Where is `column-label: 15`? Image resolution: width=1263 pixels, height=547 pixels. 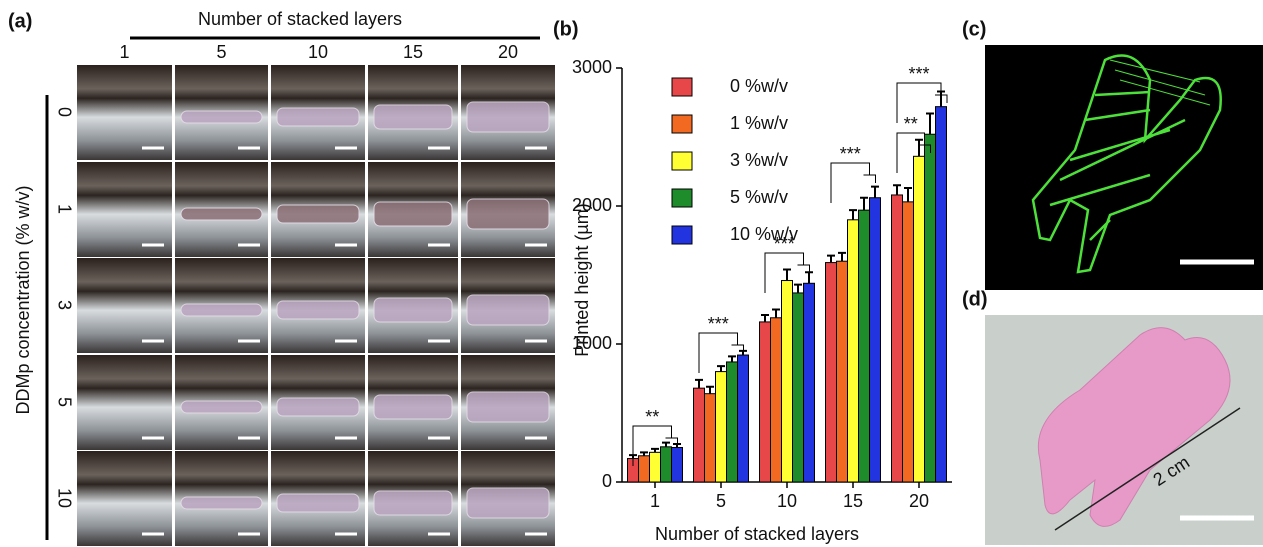 column-label: 15 is located at coordinates (413, 52).